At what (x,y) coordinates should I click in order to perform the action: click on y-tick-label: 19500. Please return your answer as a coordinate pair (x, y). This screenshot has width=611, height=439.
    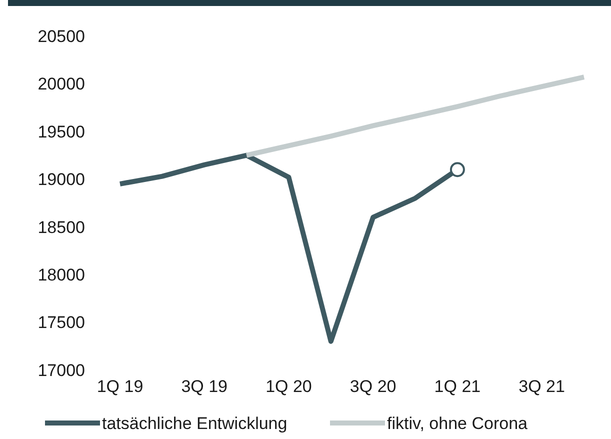
    Looking at the image, I should click on (61, 132).